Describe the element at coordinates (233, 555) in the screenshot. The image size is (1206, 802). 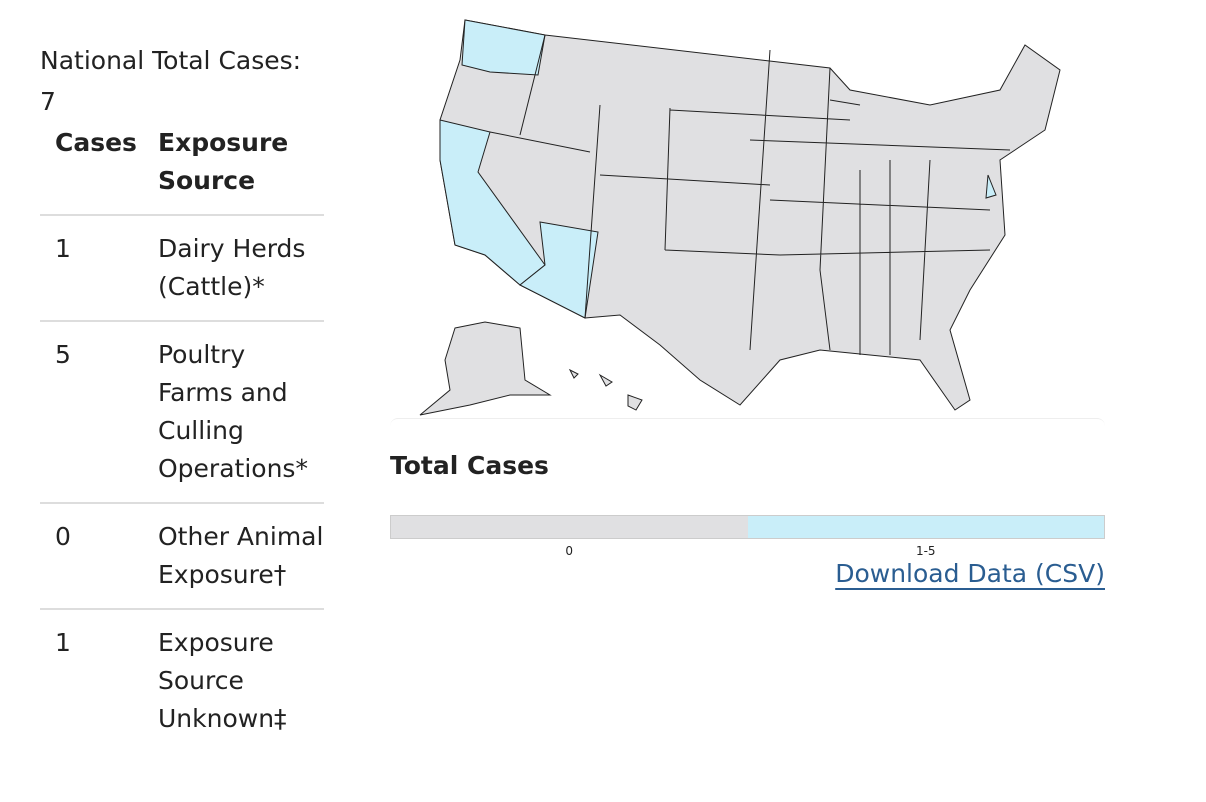
I see `exposure-source: Other Animal Exposure†` at that location.